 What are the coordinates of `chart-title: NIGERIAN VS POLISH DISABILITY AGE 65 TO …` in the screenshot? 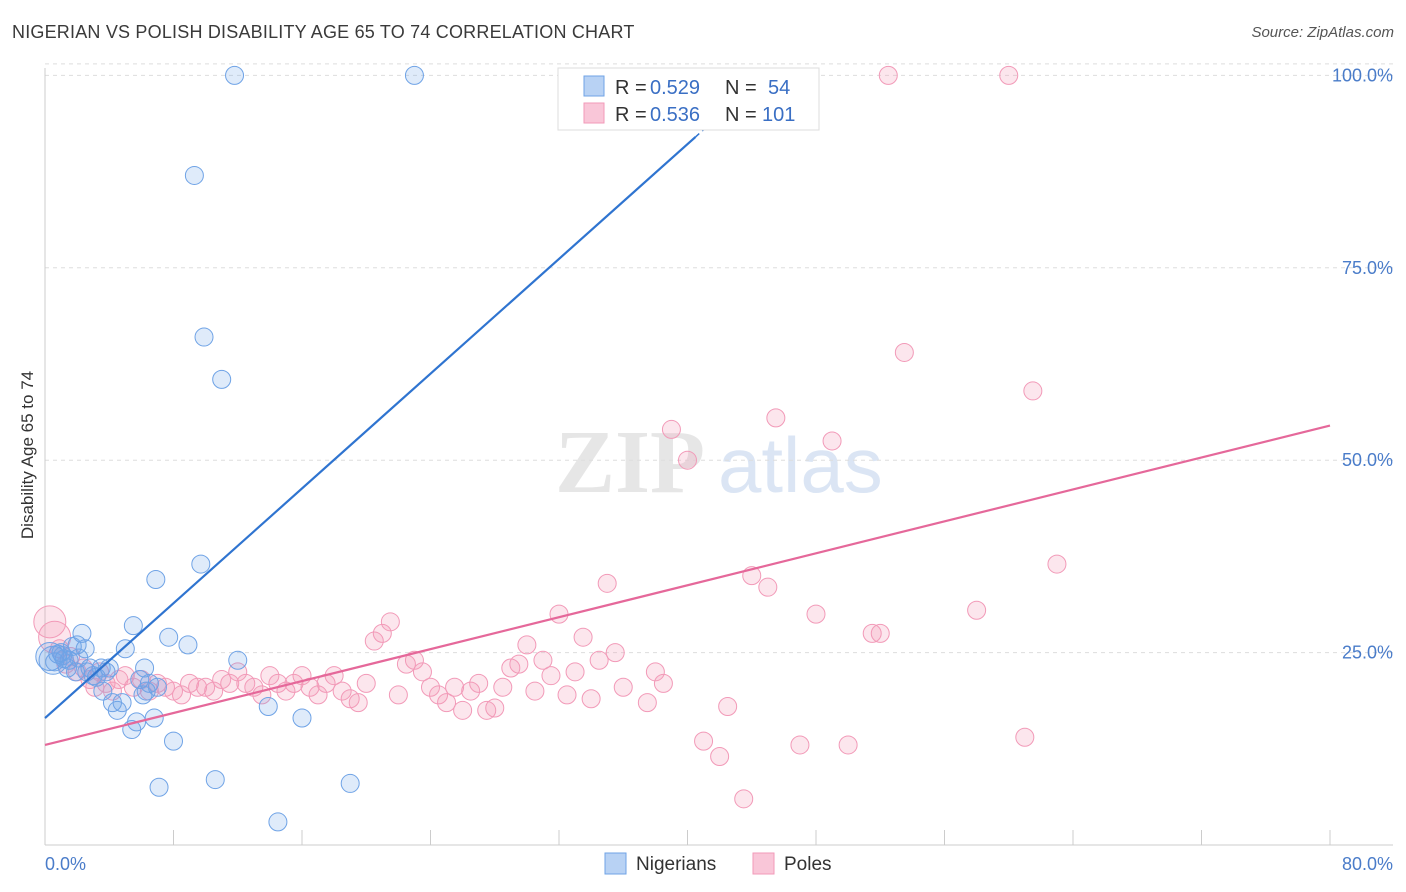 It's located at (323, 32).